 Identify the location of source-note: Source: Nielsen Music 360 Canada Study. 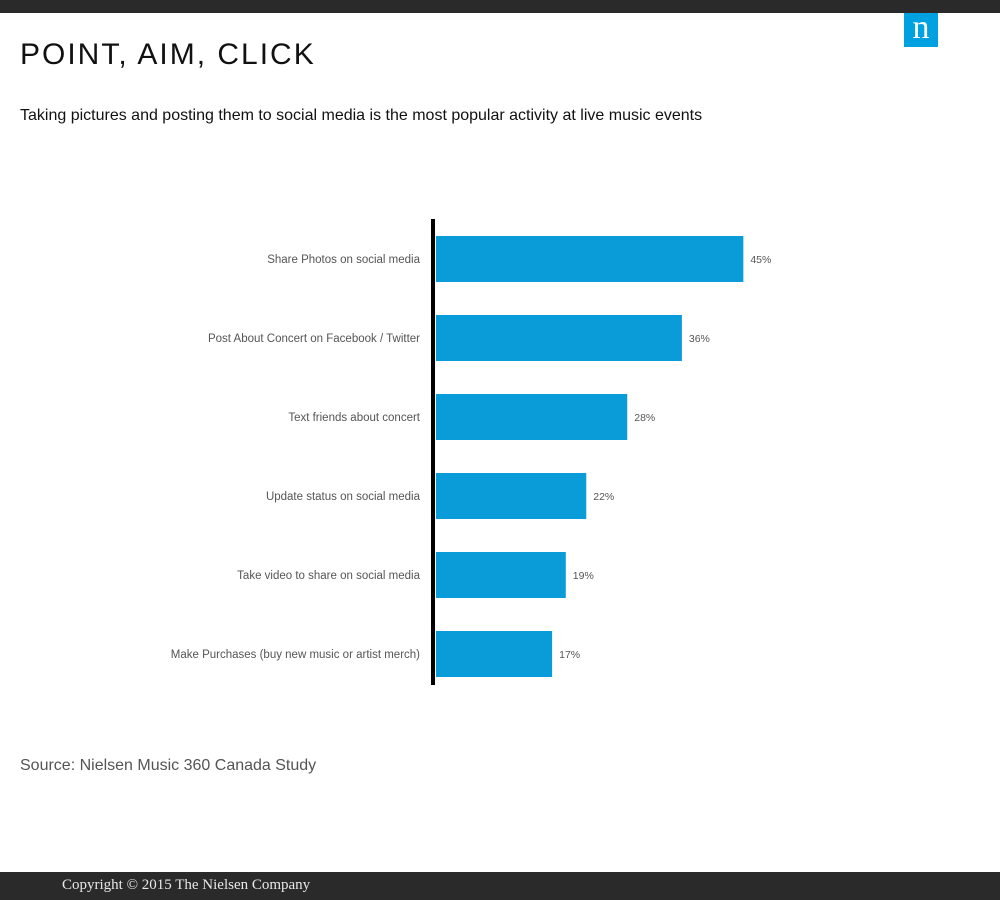
(168, 765).